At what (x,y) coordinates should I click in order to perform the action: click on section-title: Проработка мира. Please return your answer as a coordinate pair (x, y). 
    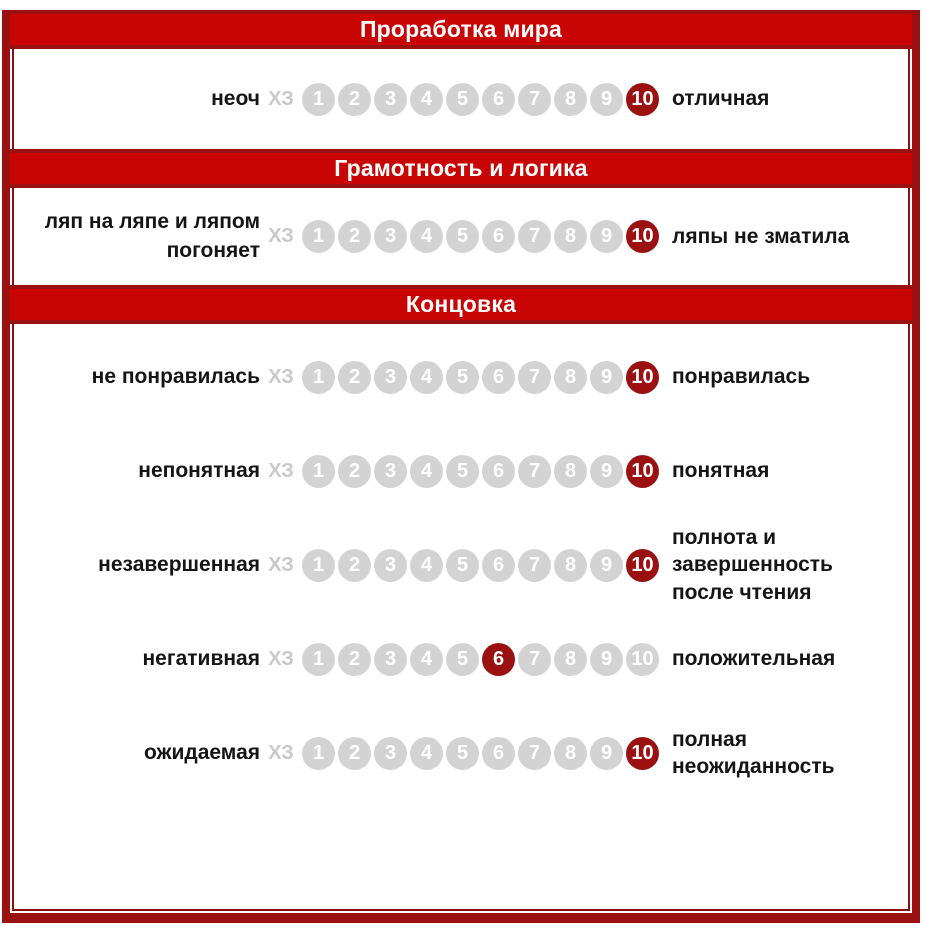
    Looking at the image, I should click on (461, 29).